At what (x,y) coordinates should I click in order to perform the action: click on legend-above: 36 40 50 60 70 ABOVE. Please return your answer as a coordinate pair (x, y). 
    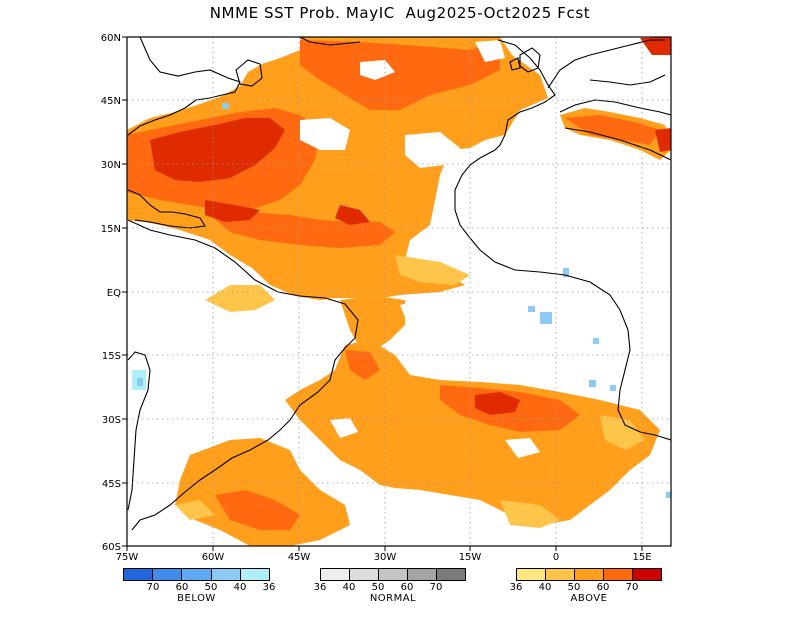
    Looking at the image, I should click on (586, 593).